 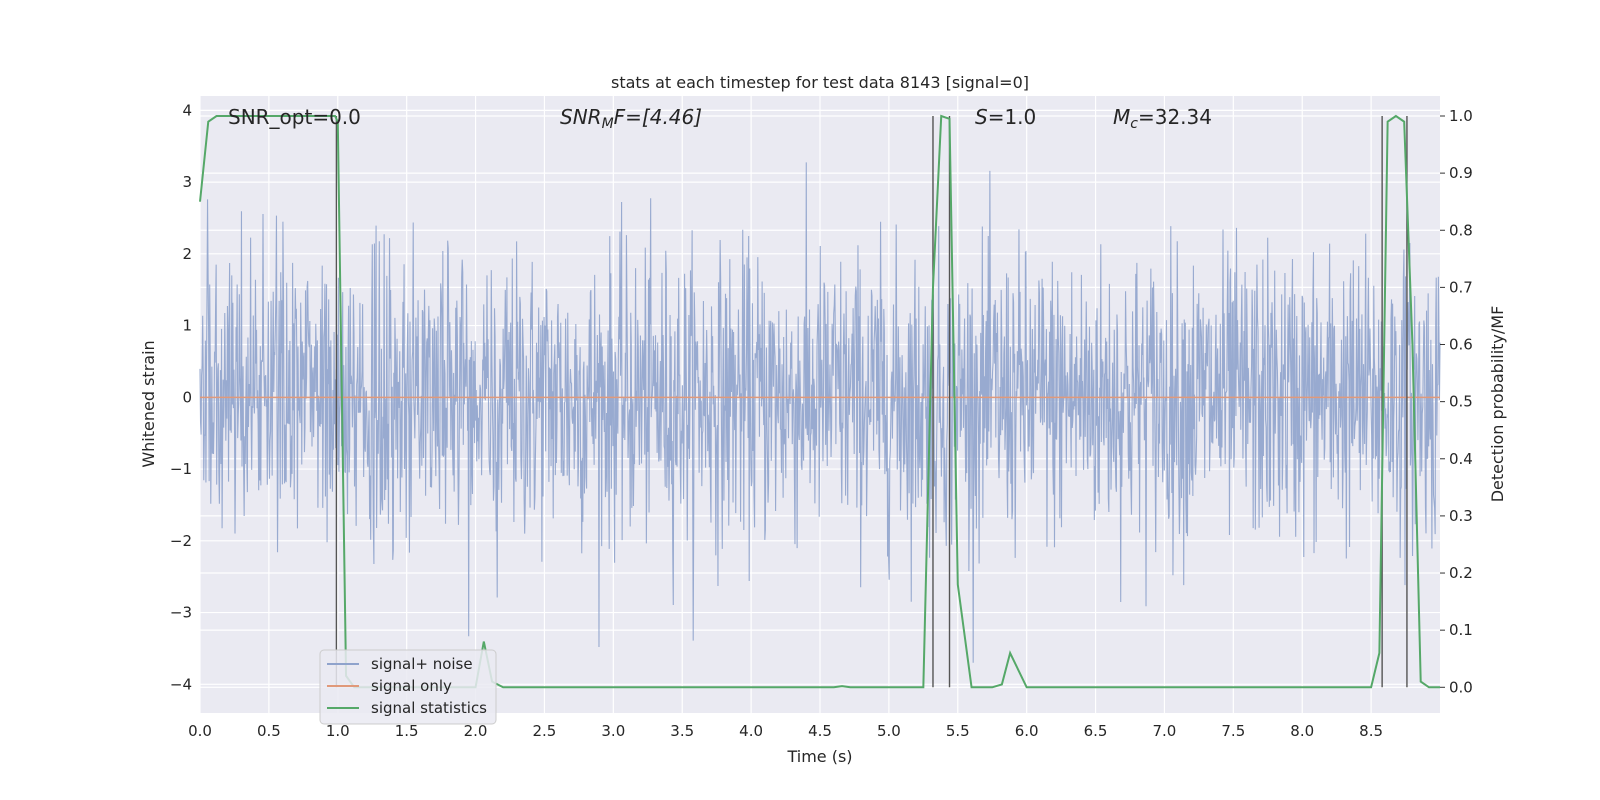 What do you see at coordinates (1371, 731) in the screenshot?
I see `x-tick-label: 8.5` at bounding box center [1371, 731].